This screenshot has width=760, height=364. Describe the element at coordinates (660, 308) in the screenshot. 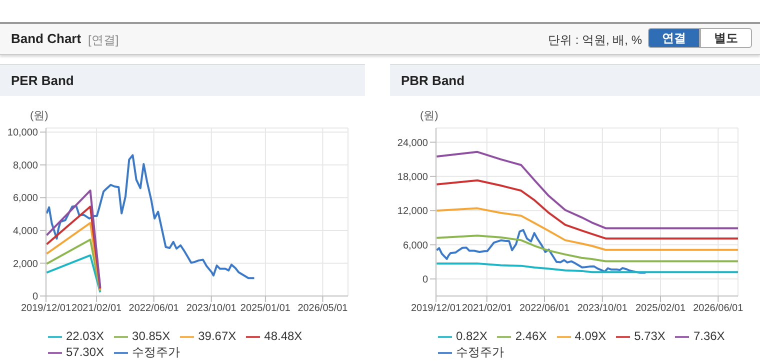

I see `x-tick-label: 2025/02/01` at that location.